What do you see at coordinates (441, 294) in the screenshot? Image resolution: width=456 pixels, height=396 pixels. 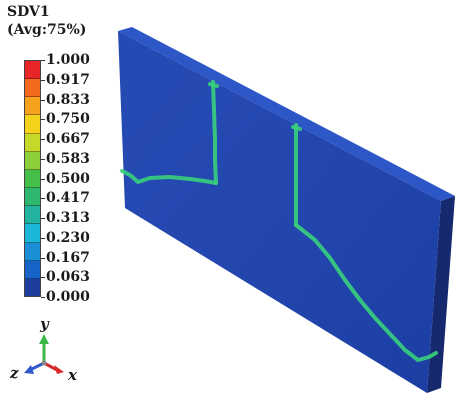 I see `slab-side-face` at bounding box center [441, 294].